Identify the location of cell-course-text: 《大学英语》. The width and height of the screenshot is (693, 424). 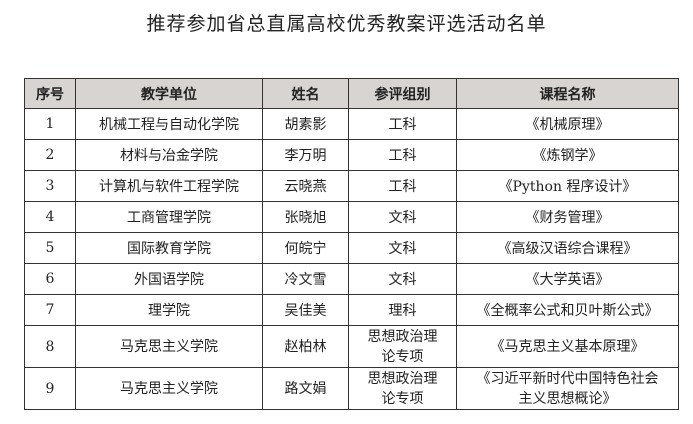
(567, 280).